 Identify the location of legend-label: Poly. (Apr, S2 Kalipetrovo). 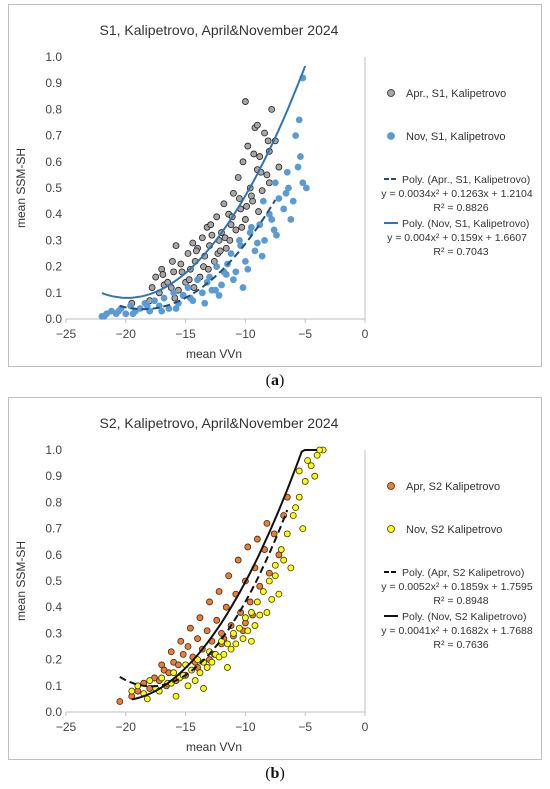
(463, 573).